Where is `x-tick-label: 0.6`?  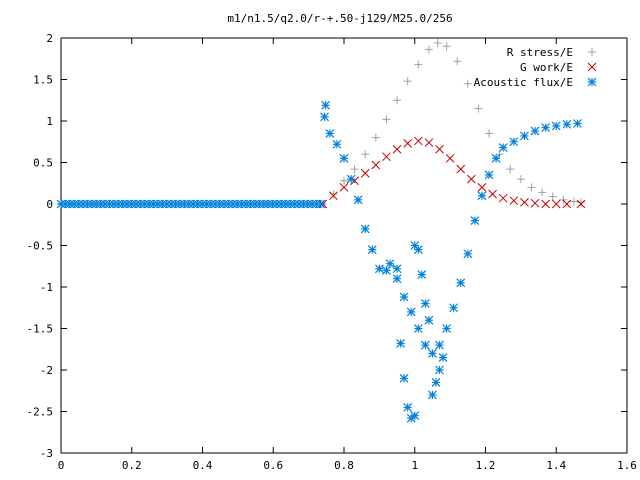
x-tick-label: 0.6 is located at coordinates (273, 465).